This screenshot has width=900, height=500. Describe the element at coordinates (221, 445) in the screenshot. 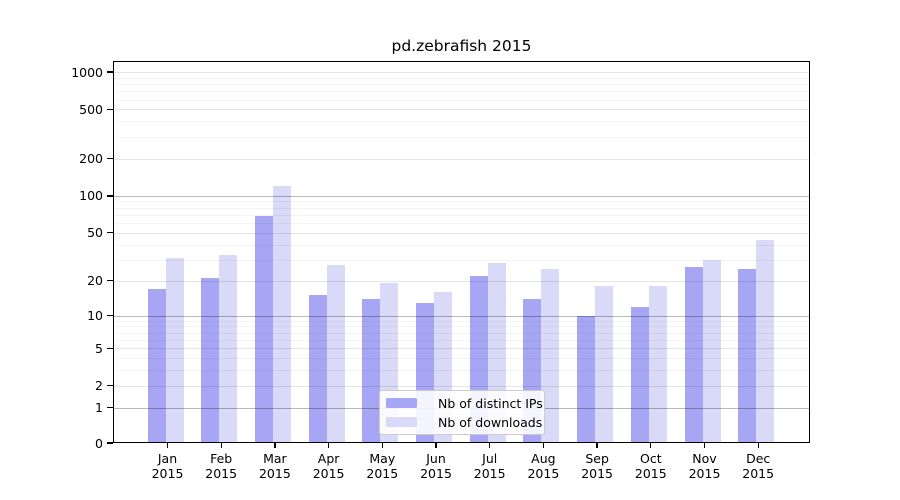

I see `x-tick-feb` at that location.